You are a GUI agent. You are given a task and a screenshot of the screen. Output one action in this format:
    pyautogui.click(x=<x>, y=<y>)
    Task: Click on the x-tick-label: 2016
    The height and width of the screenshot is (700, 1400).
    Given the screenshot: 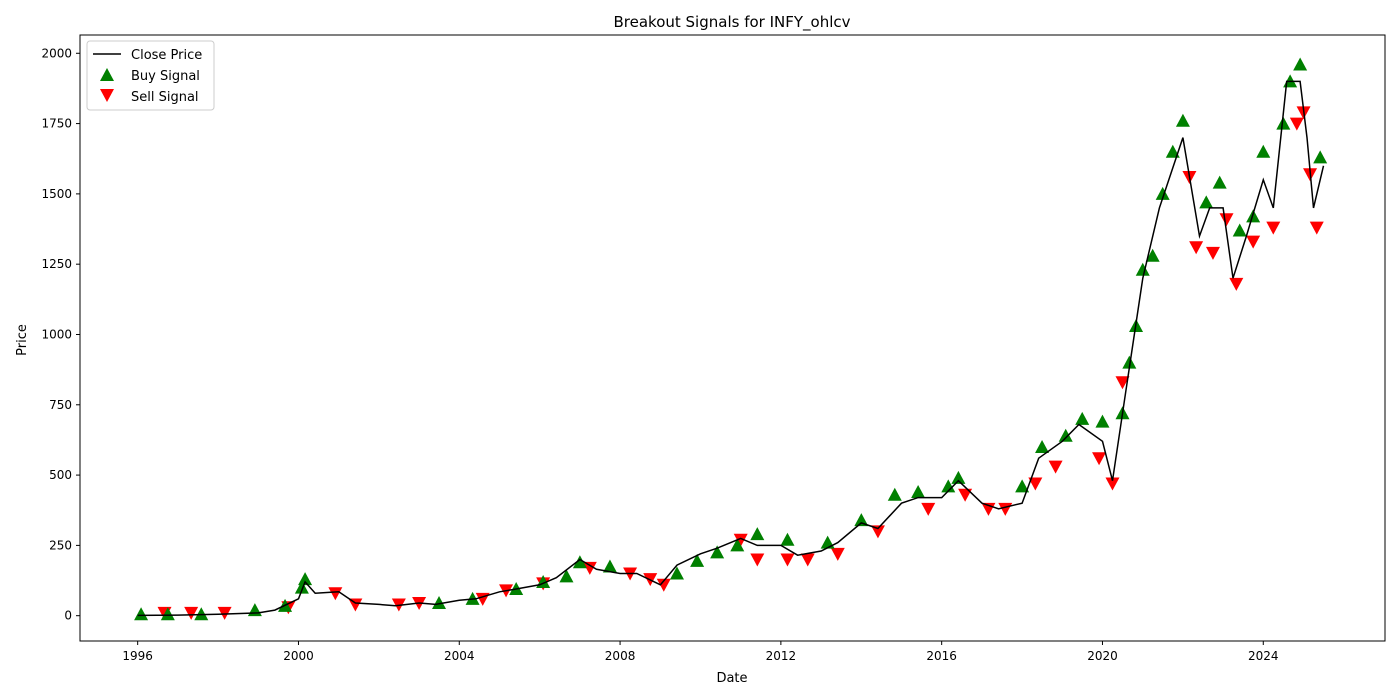 What is the action you would take?
    pyautogui.click(x=941, y=656)
    